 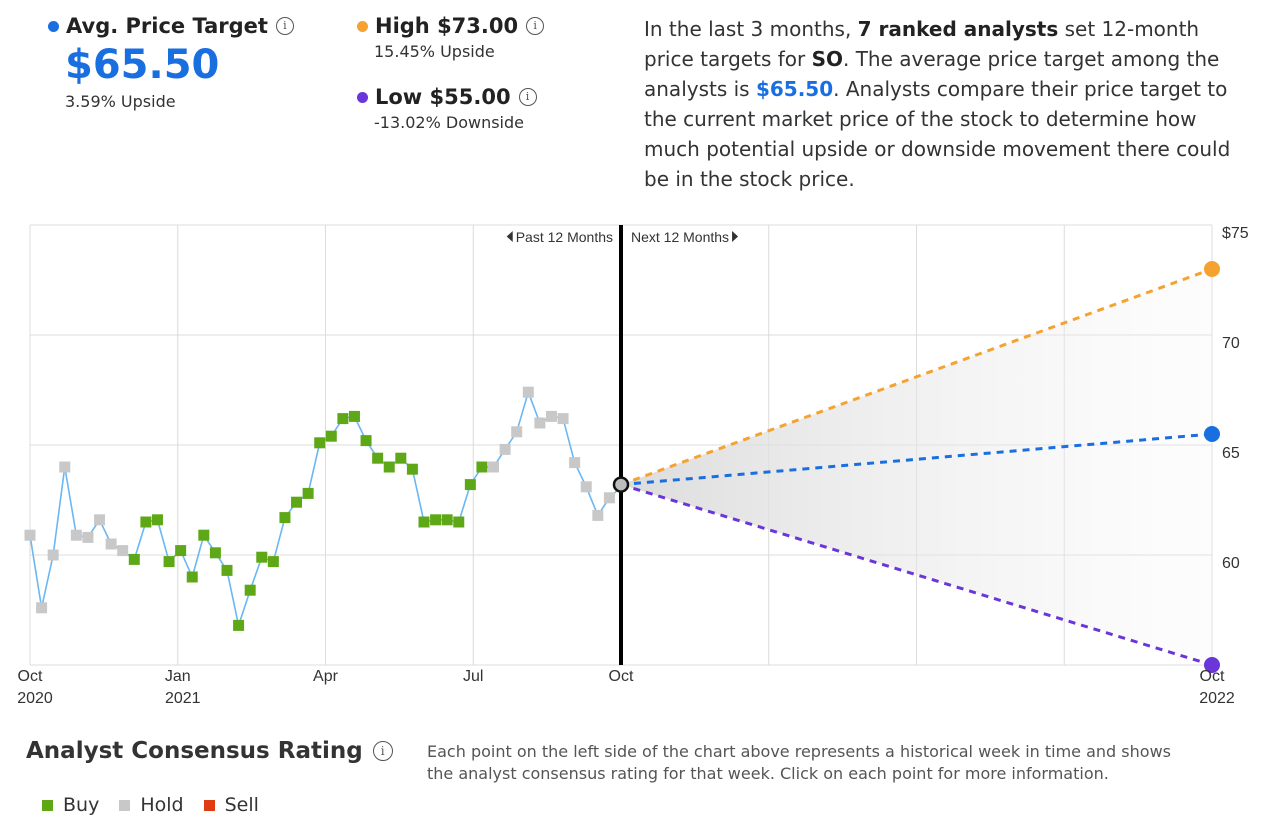 I want to click on past-12-months-label: Past 12 Months, so click(x=564, y=237).